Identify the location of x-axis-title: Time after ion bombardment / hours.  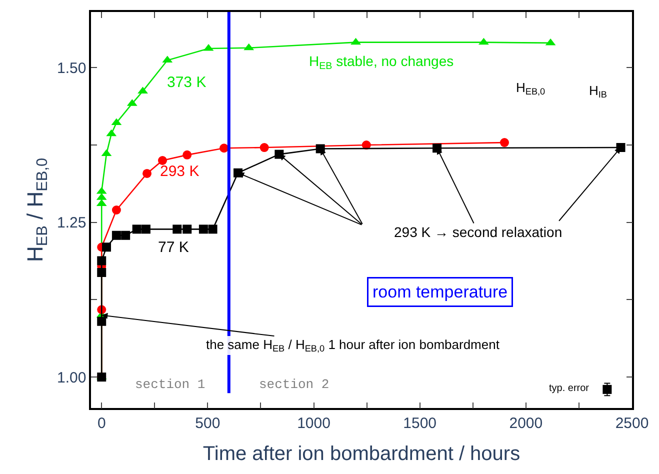
(361, 453).